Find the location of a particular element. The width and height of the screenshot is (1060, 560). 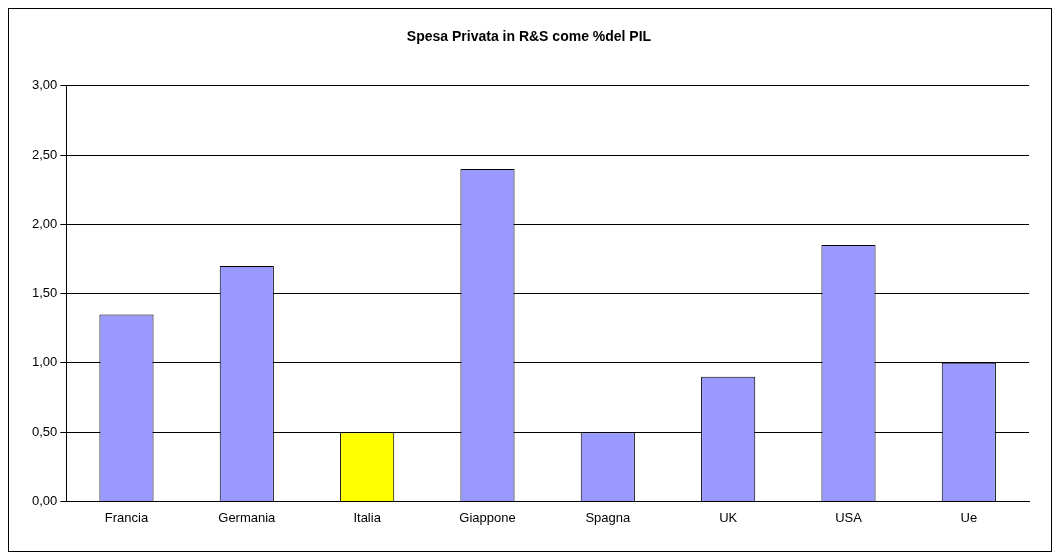

y-tick-label: 2,00 is located at coordinates (44, 223).